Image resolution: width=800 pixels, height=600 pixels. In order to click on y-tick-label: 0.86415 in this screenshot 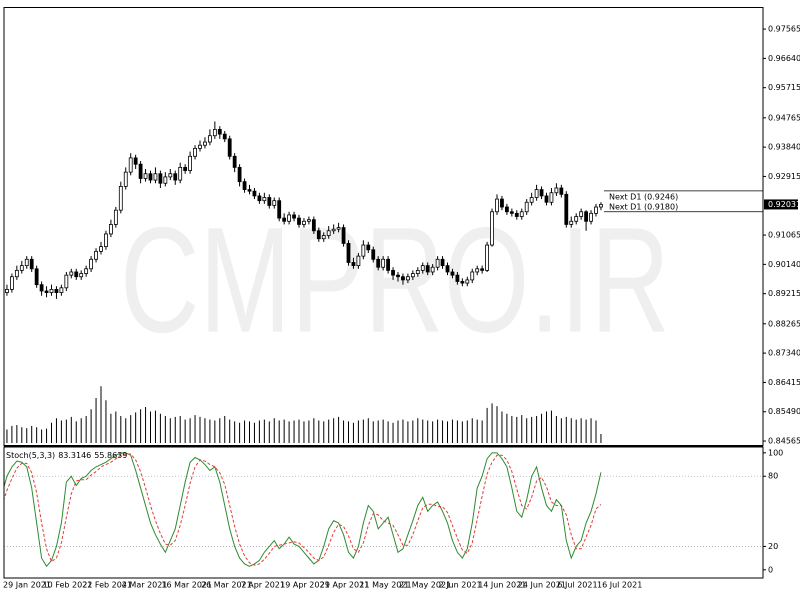, I will do `click(784, 382)`.